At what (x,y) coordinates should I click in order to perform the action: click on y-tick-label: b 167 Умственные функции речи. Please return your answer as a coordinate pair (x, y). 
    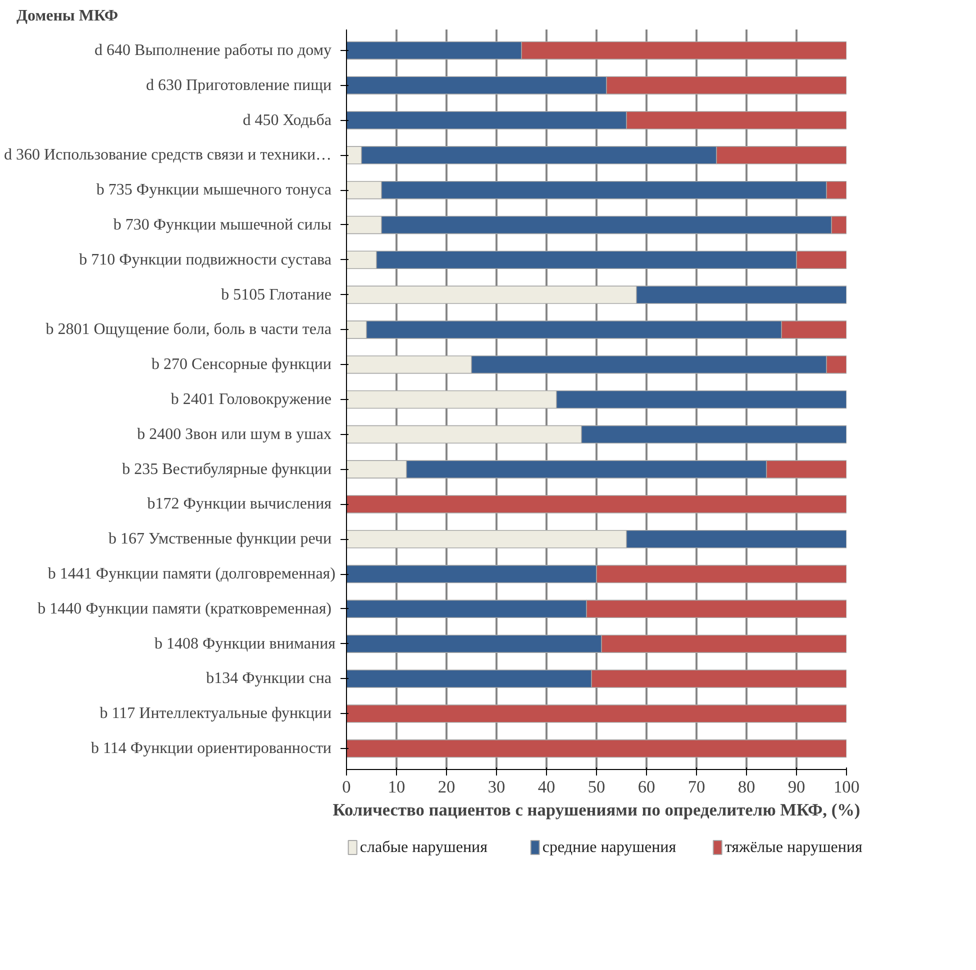
    Looking at the image, I should click on (220, 539).